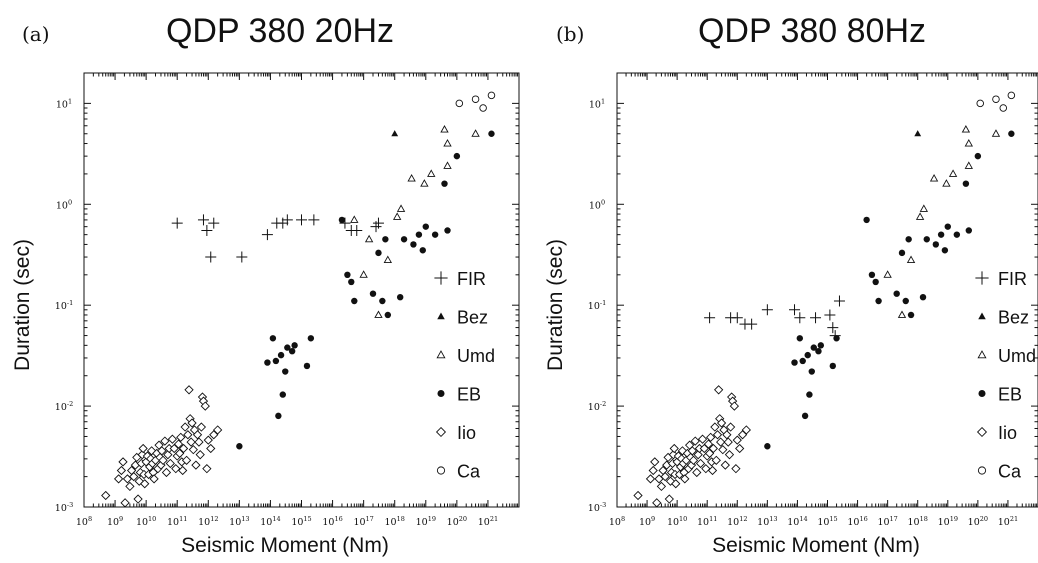 This screenshot has width=1038, height=563. I want to click on data-point-bez, so click(395, 133).